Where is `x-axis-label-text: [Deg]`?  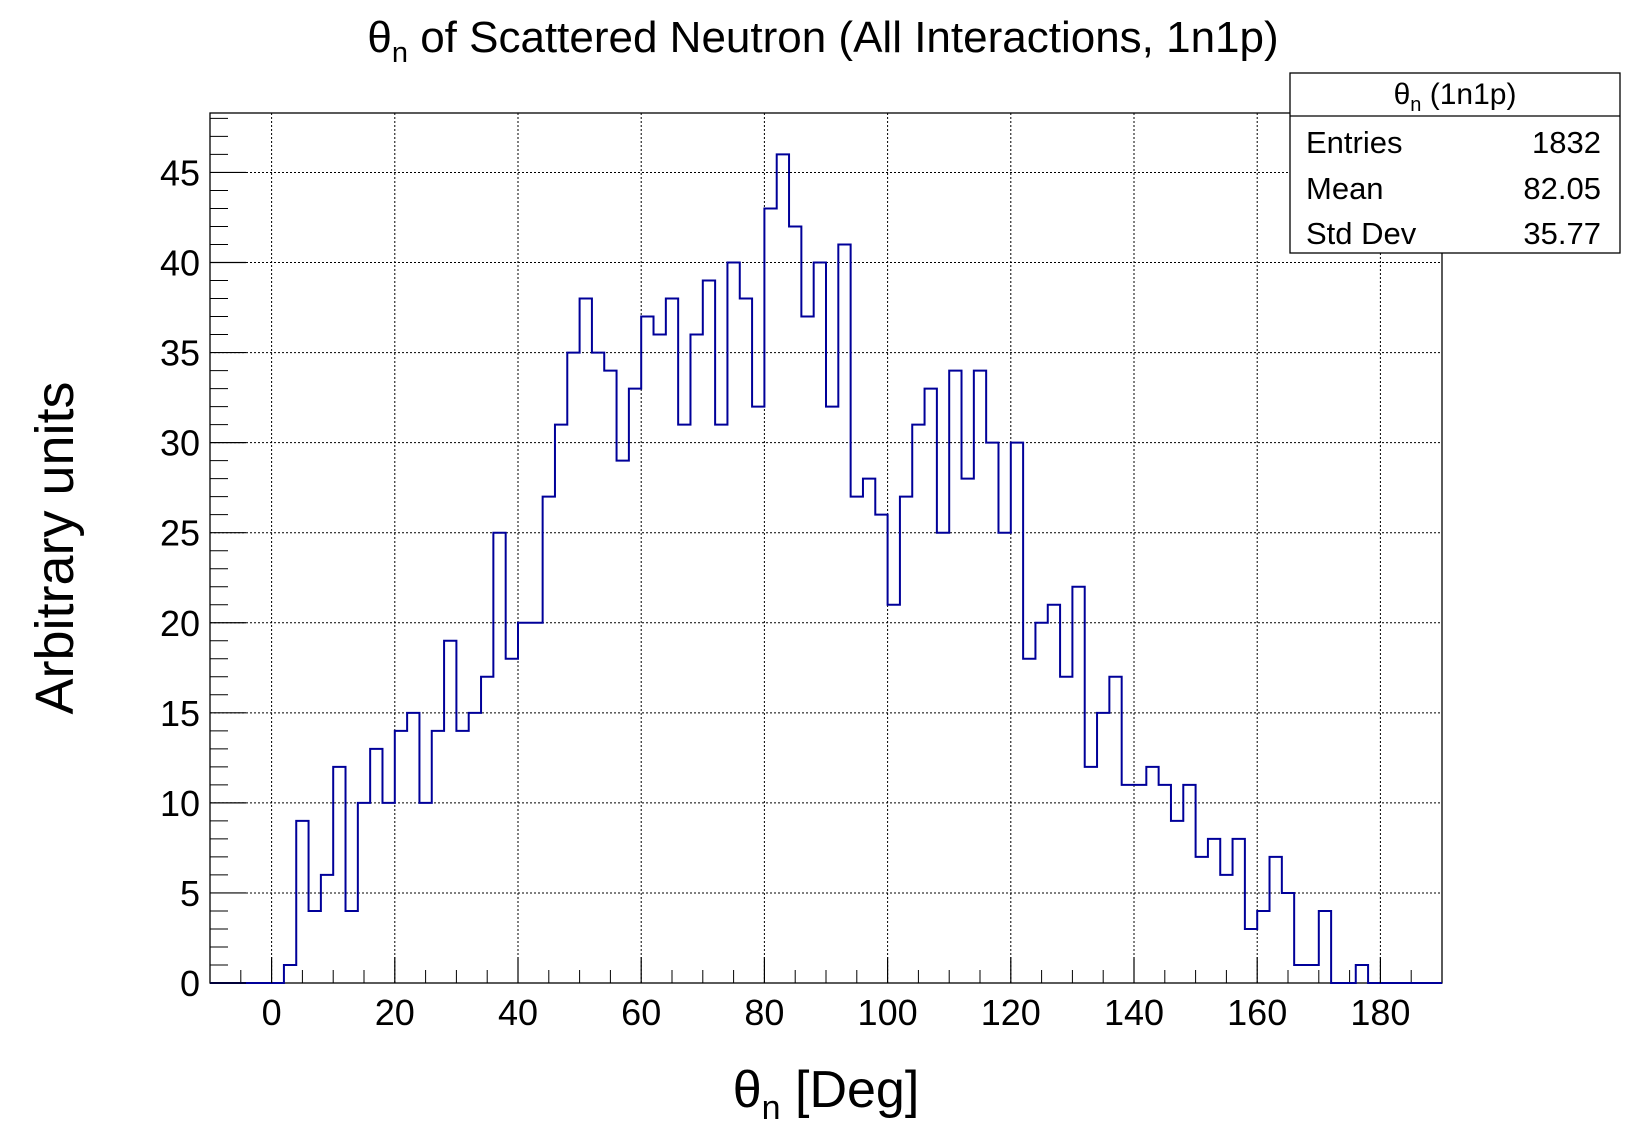
x-axis-label-text: [Deg] is located at coordinates (850, 1090).